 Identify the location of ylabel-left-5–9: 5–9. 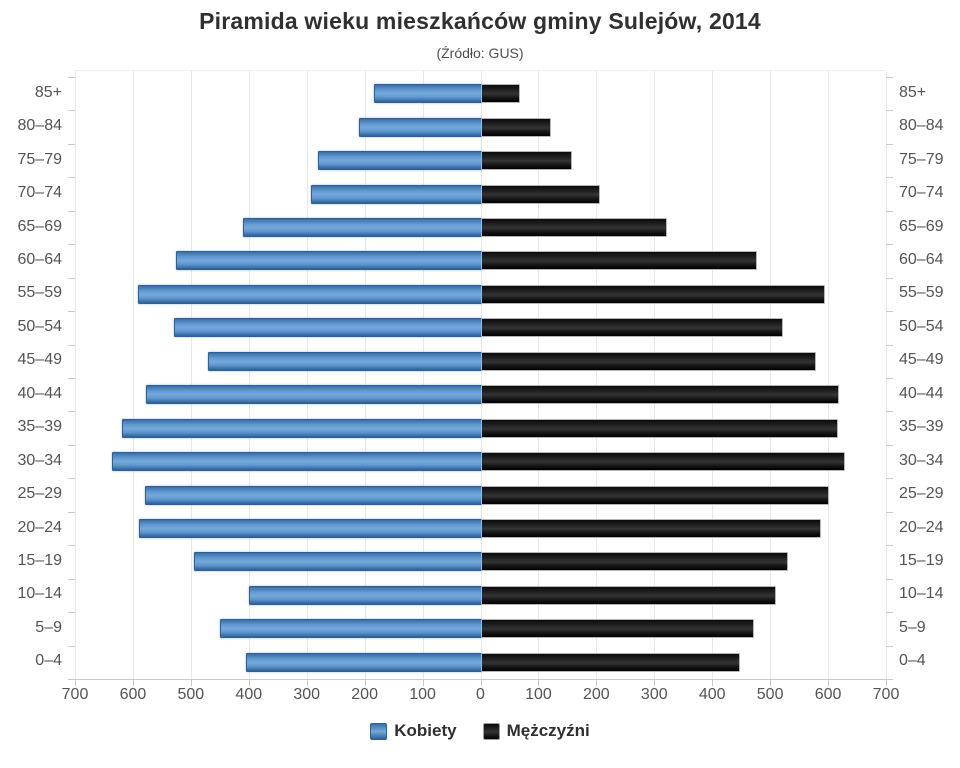
(48, 627).